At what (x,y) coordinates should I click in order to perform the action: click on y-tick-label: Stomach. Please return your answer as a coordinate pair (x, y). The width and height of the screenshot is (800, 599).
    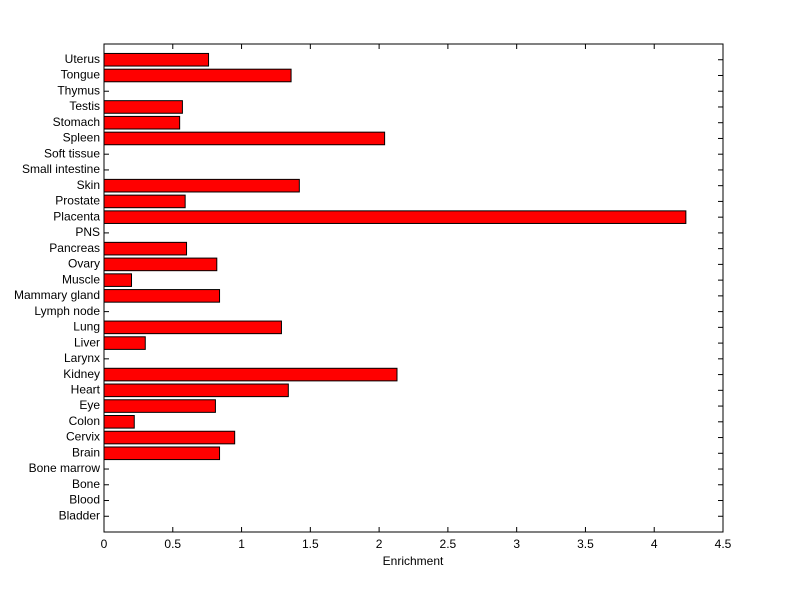
    Looking at the image, I should click on (76, 122).